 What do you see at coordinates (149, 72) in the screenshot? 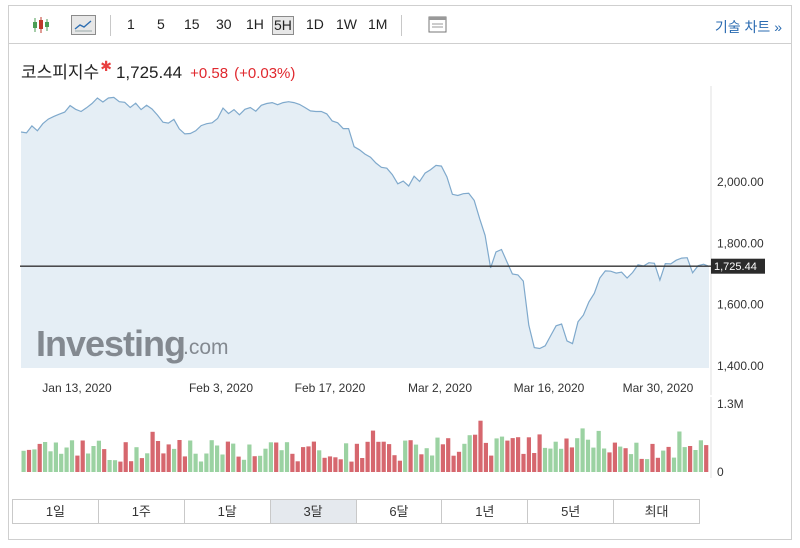
I see `current-price: 1,725.44` at bounding box center [149, 72].